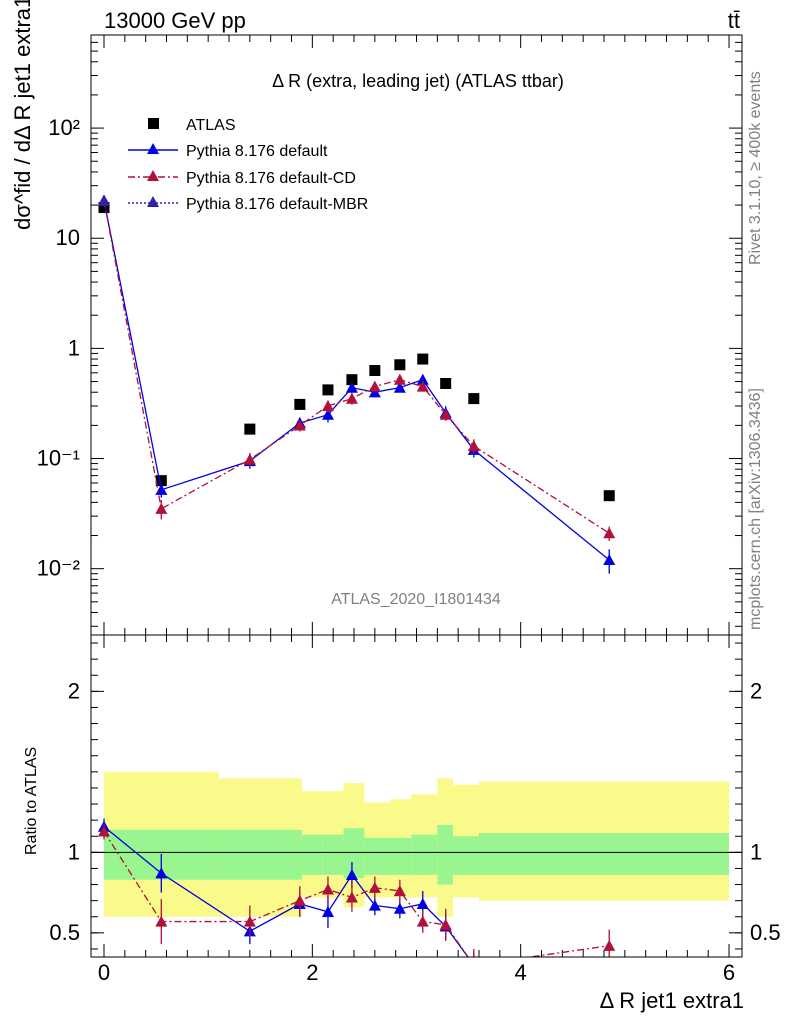  I want to click on main-y-axis-label: dσ^fid / dΔ R jet1 extra1 [pb], so click(22, 115).